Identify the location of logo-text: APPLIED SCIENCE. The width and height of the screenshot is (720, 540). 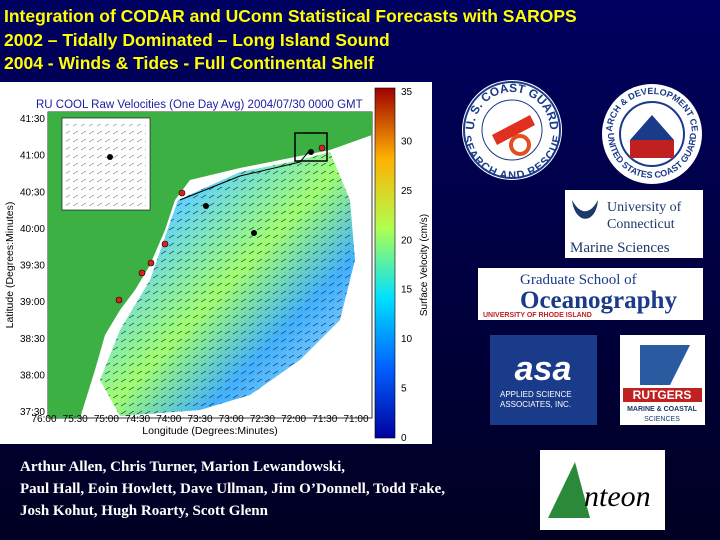
(536, 394).